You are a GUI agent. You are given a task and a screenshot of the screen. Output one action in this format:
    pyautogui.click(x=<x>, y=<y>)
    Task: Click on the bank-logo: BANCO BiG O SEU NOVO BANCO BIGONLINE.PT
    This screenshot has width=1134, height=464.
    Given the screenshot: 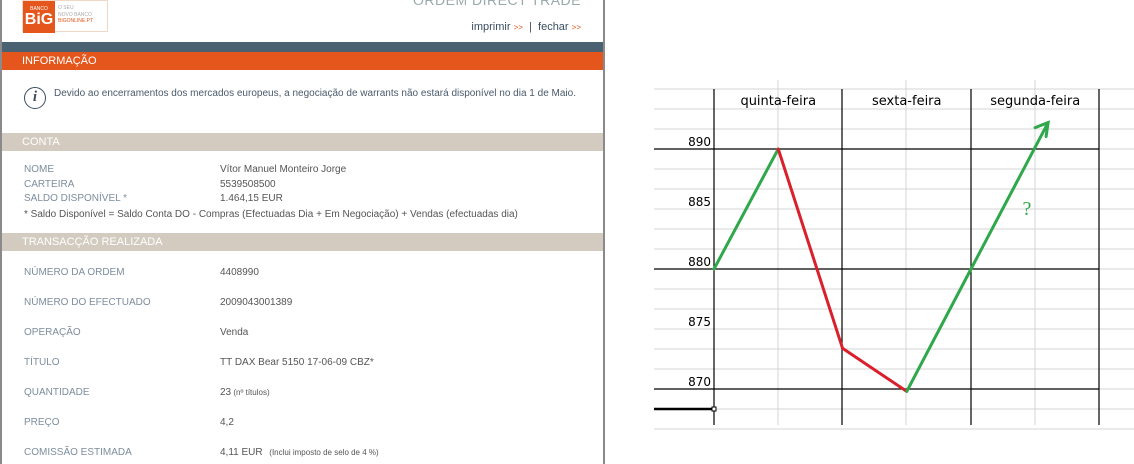 What is the action you would take?
    pyautogui.click(x=65, y=16)
    